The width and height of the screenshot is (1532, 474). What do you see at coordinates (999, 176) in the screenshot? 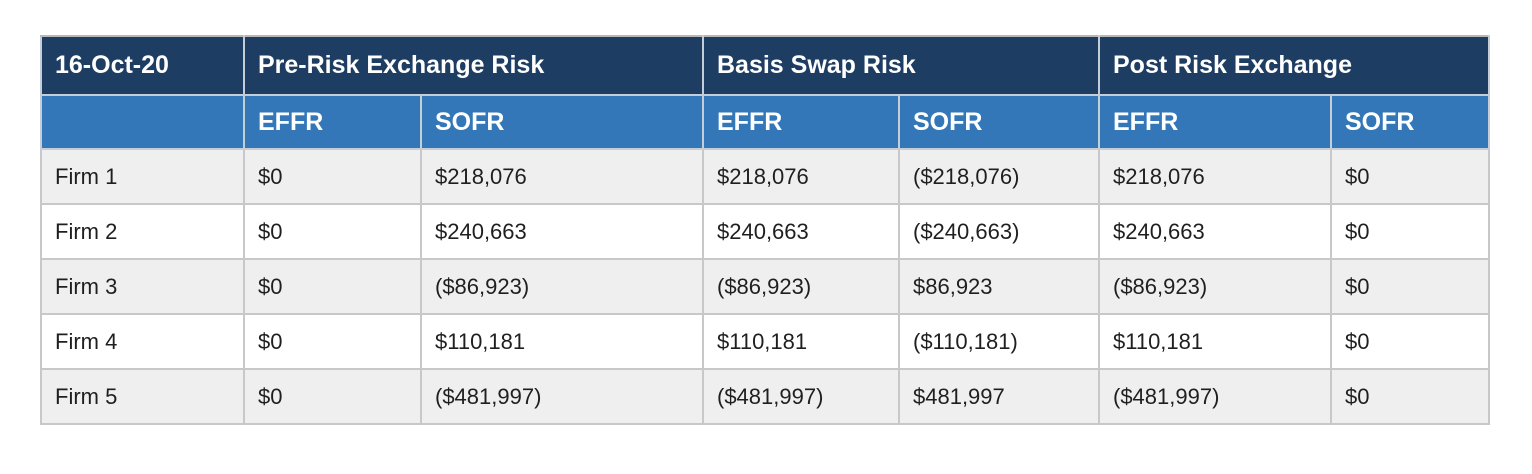
I see `value-cell: ($218,076)` at bounding box center [999, 176].